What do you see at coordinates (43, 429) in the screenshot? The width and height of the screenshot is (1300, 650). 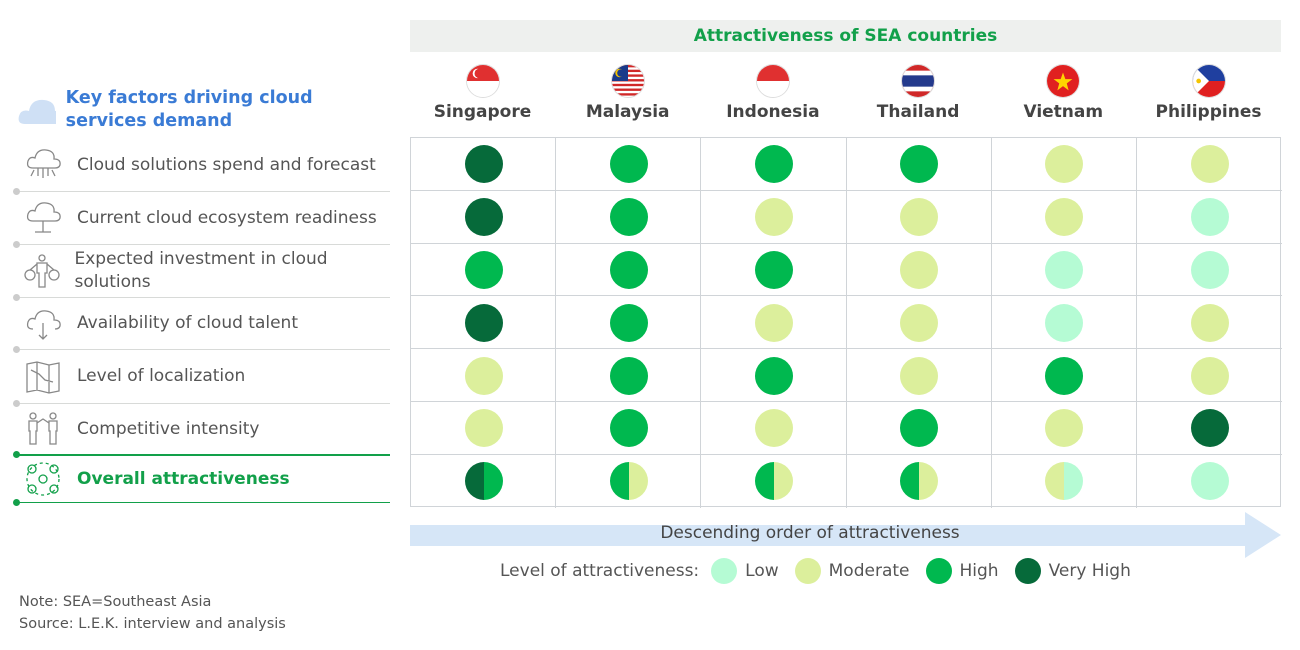 I see `people-competing-icon` at bounding box center [43, 429].